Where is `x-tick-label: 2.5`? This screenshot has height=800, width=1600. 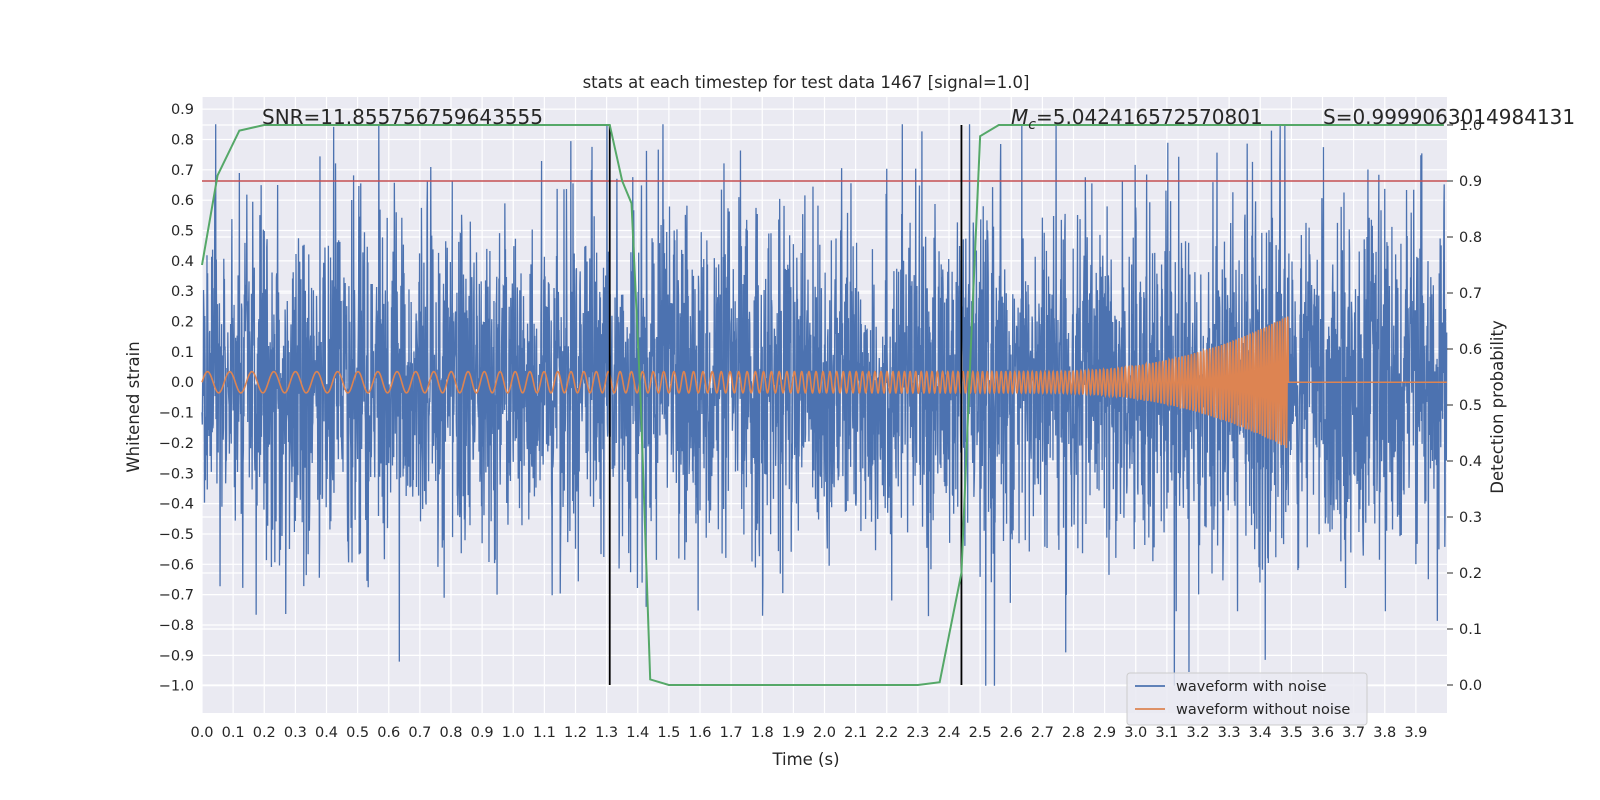 x-tick-label: 2.5 is located at coordinates (980, 733).